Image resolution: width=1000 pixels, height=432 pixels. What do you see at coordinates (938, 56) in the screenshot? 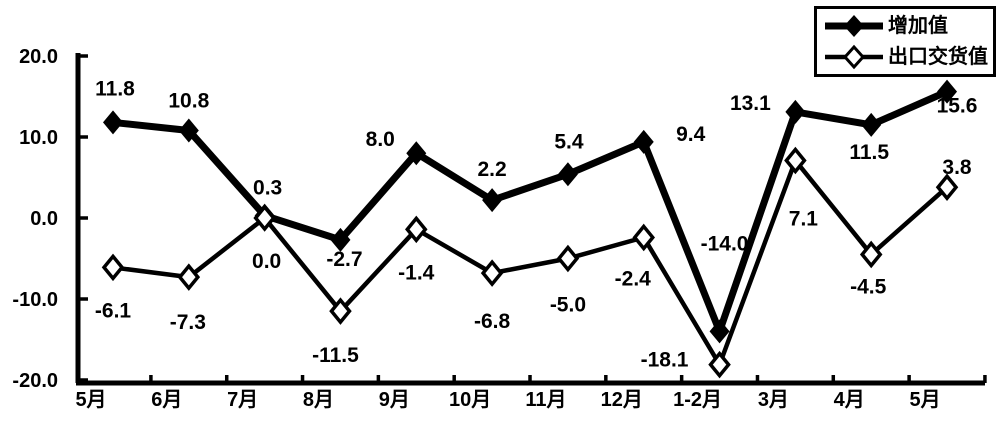
I see `legend-label-export-delivery: 出口交货值` at bounding box center [938, 56].